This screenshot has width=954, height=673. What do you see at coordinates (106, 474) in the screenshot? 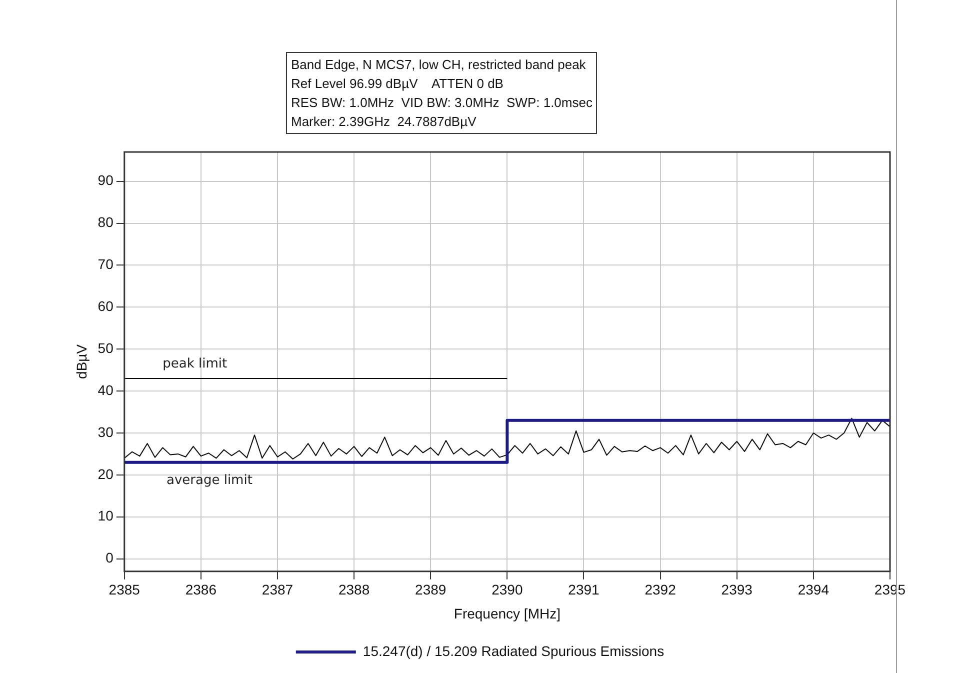
I see `y-tick-label: 20` at bounding box center [106, 474].